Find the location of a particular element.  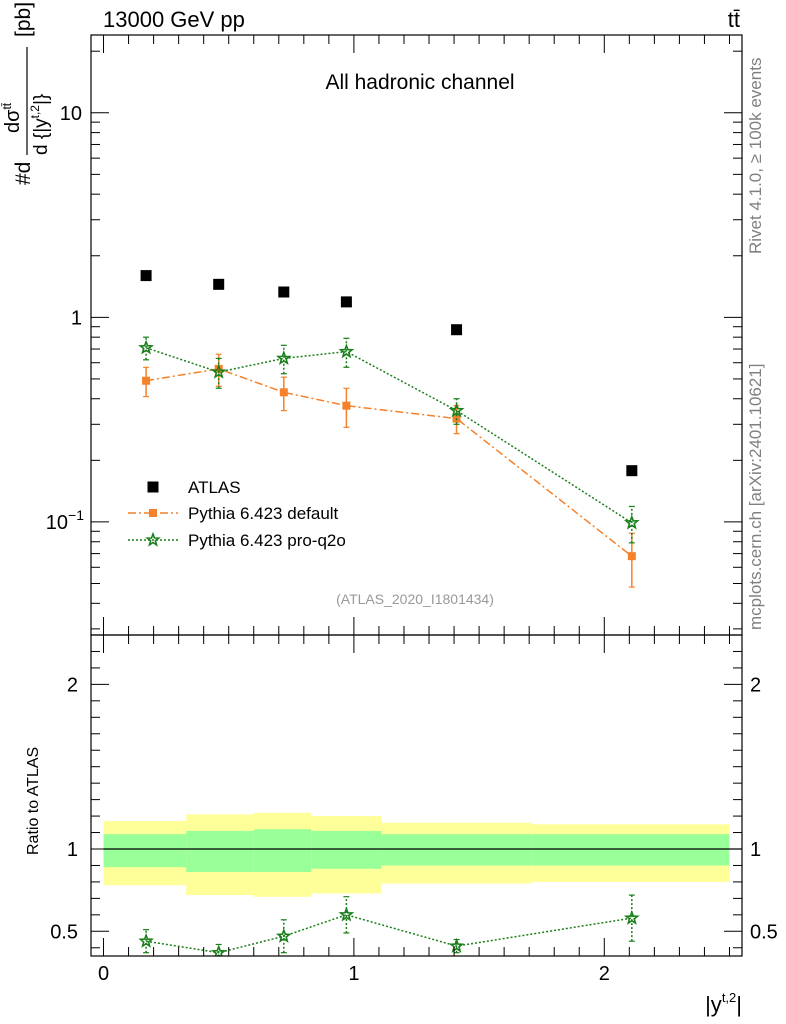

ratio-y-tick-label: 0.5 is located at coordinates (64, 932).